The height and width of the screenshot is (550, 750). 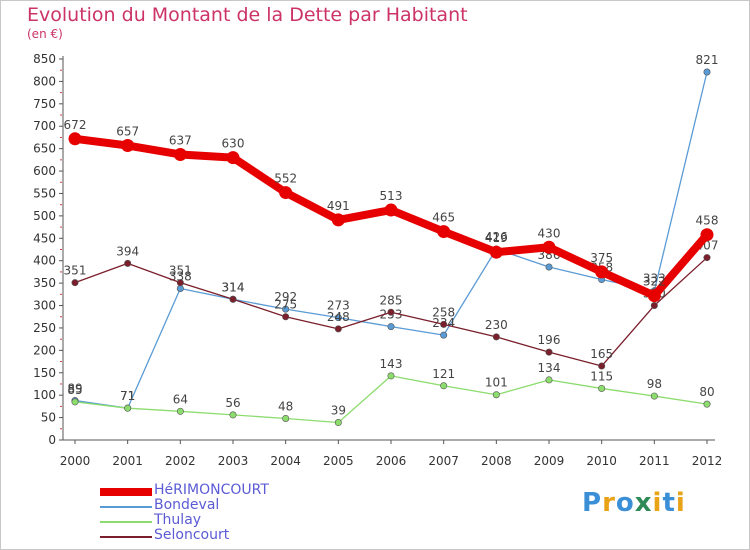 I want to click on y-tick-label: 200, so click(x=44, y=350).